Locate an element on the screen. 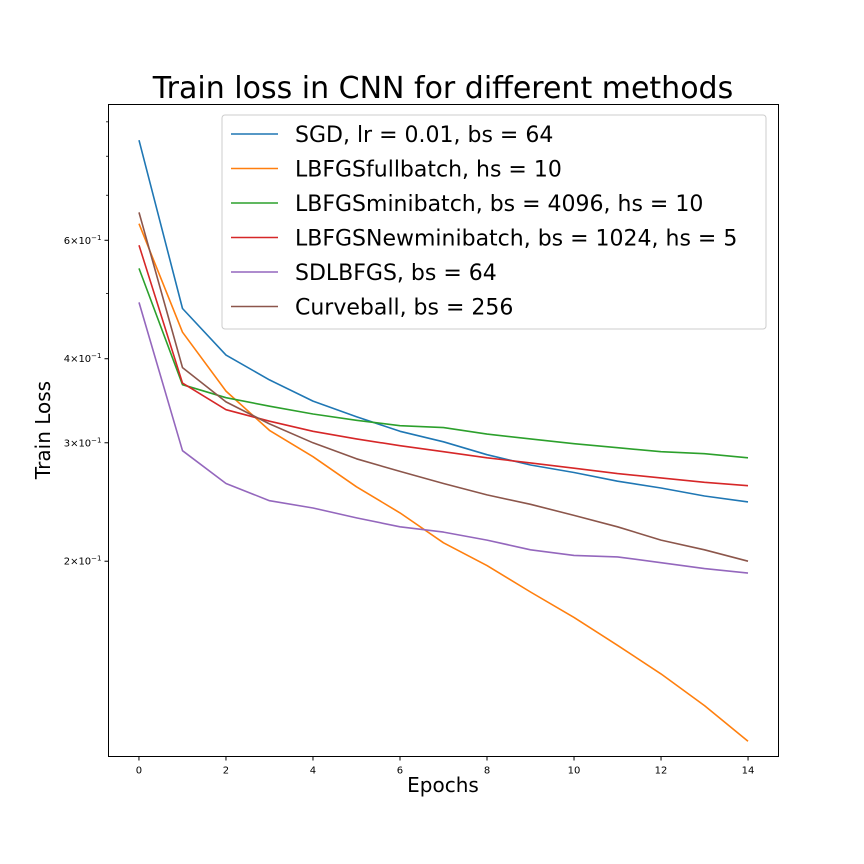 This screenshot has width=864, height=864. x-tick-label: 8 is located at coordinates (487, 771).